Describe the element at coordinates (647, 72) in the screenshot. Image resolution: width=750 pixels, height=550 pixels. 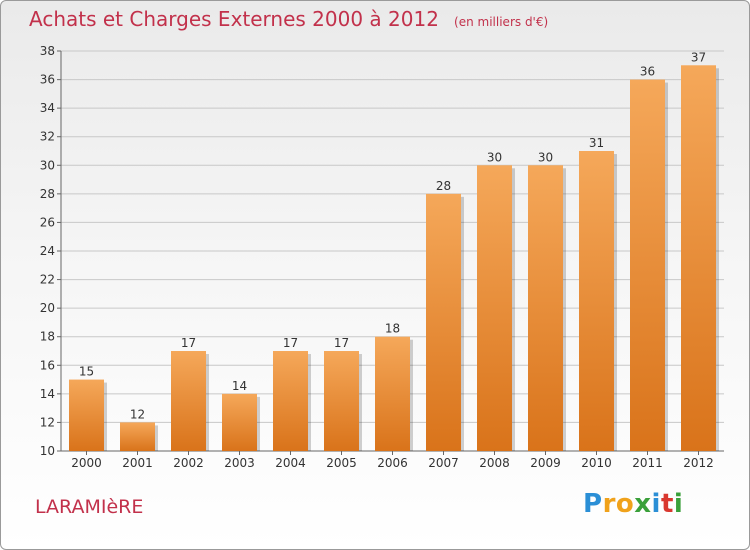
I see `data-label: 36` at that location.